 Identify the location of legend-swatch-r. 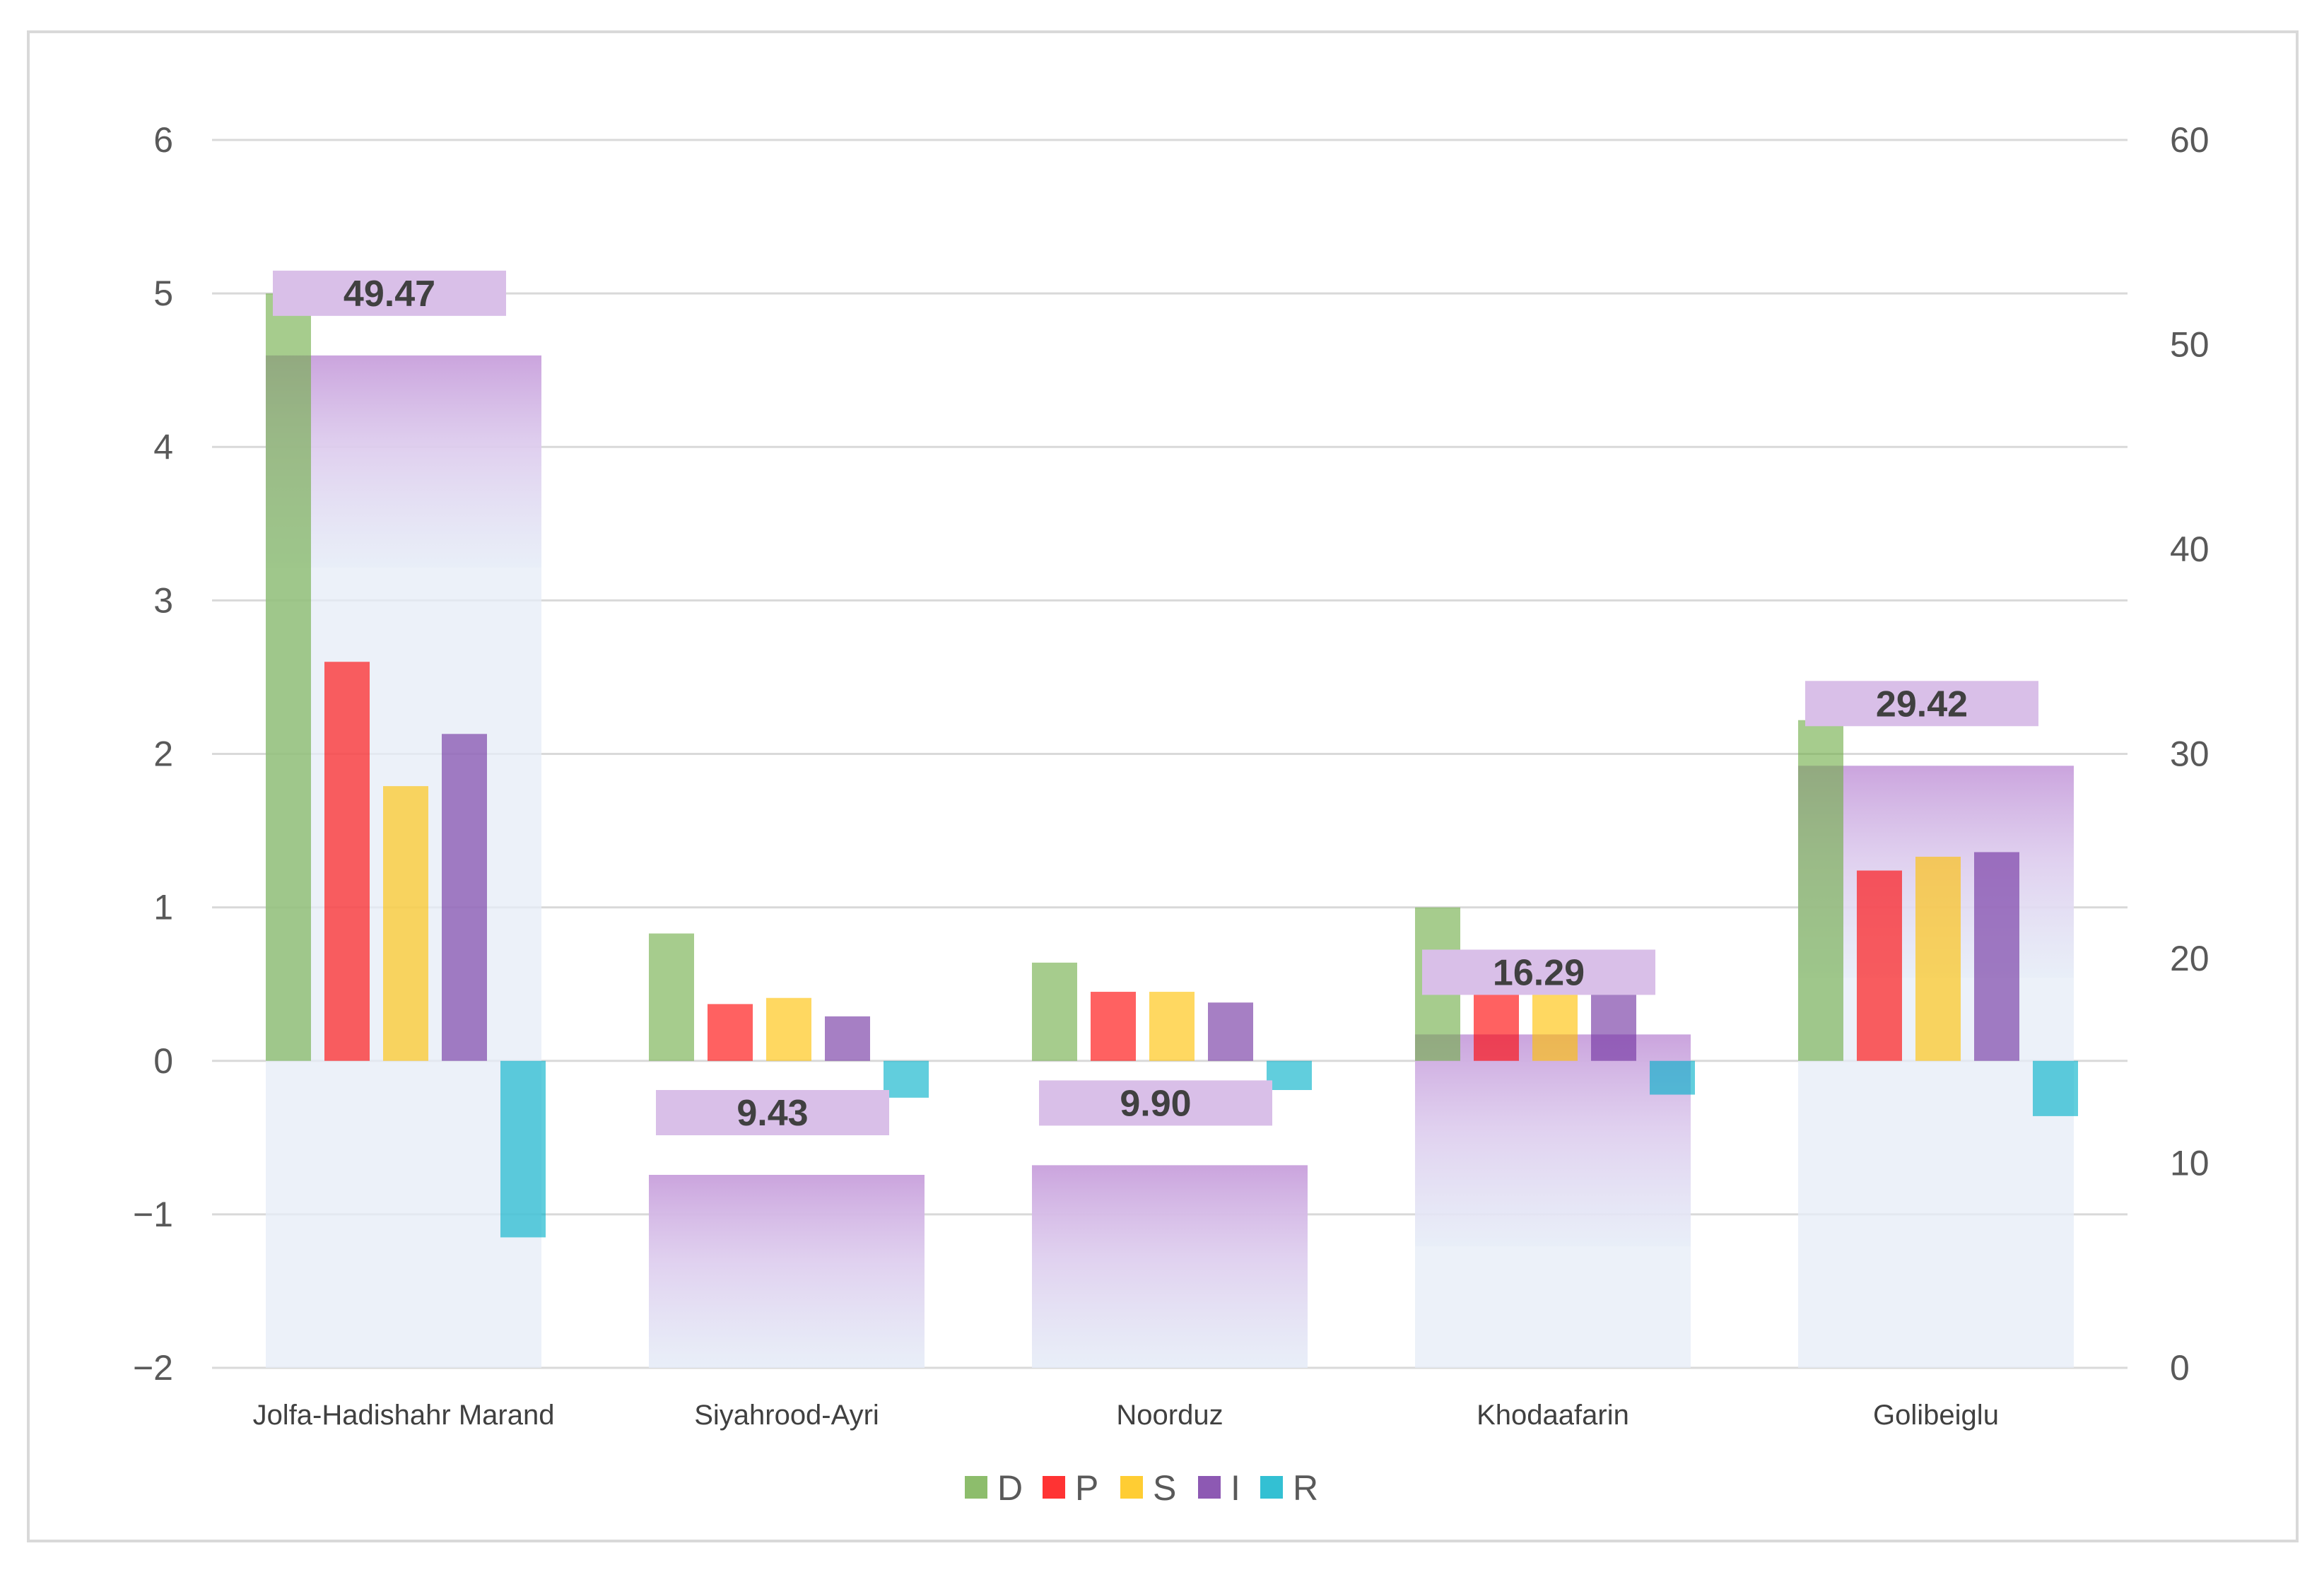
(1271, 1487).